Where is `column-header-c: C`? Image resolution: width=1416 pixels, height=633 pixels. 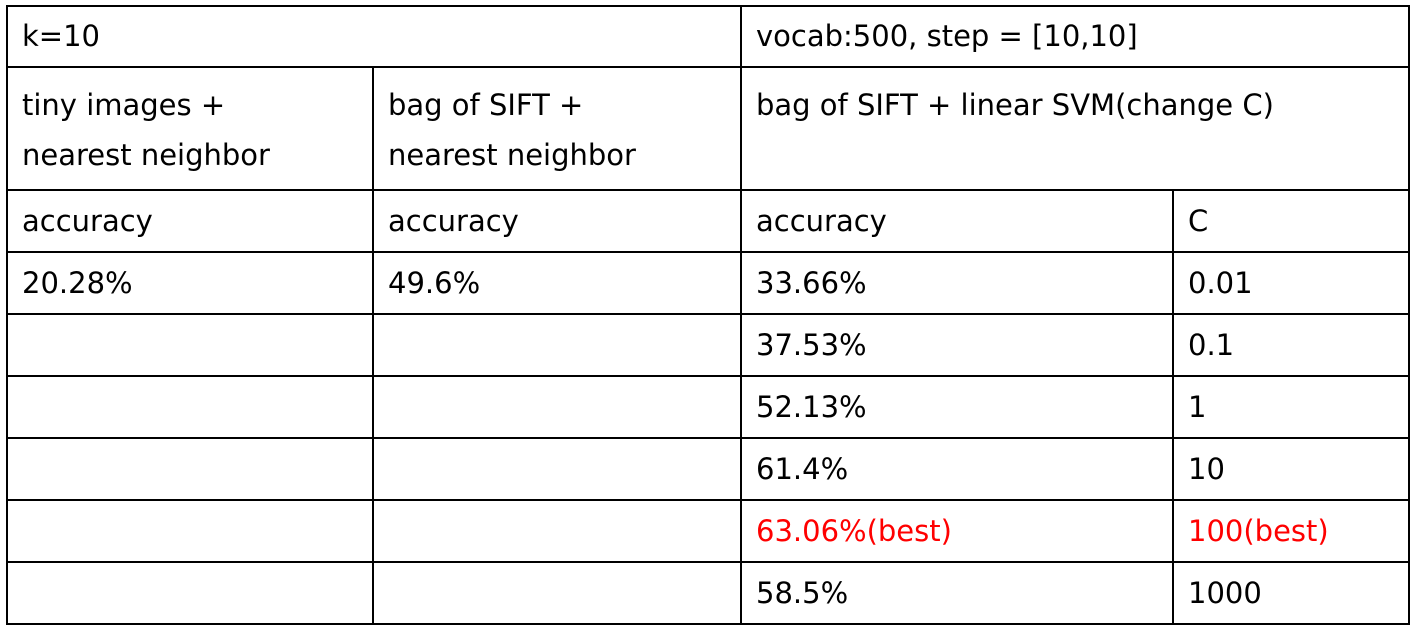
column-header-c: C is located at coordinates (1291, 221).